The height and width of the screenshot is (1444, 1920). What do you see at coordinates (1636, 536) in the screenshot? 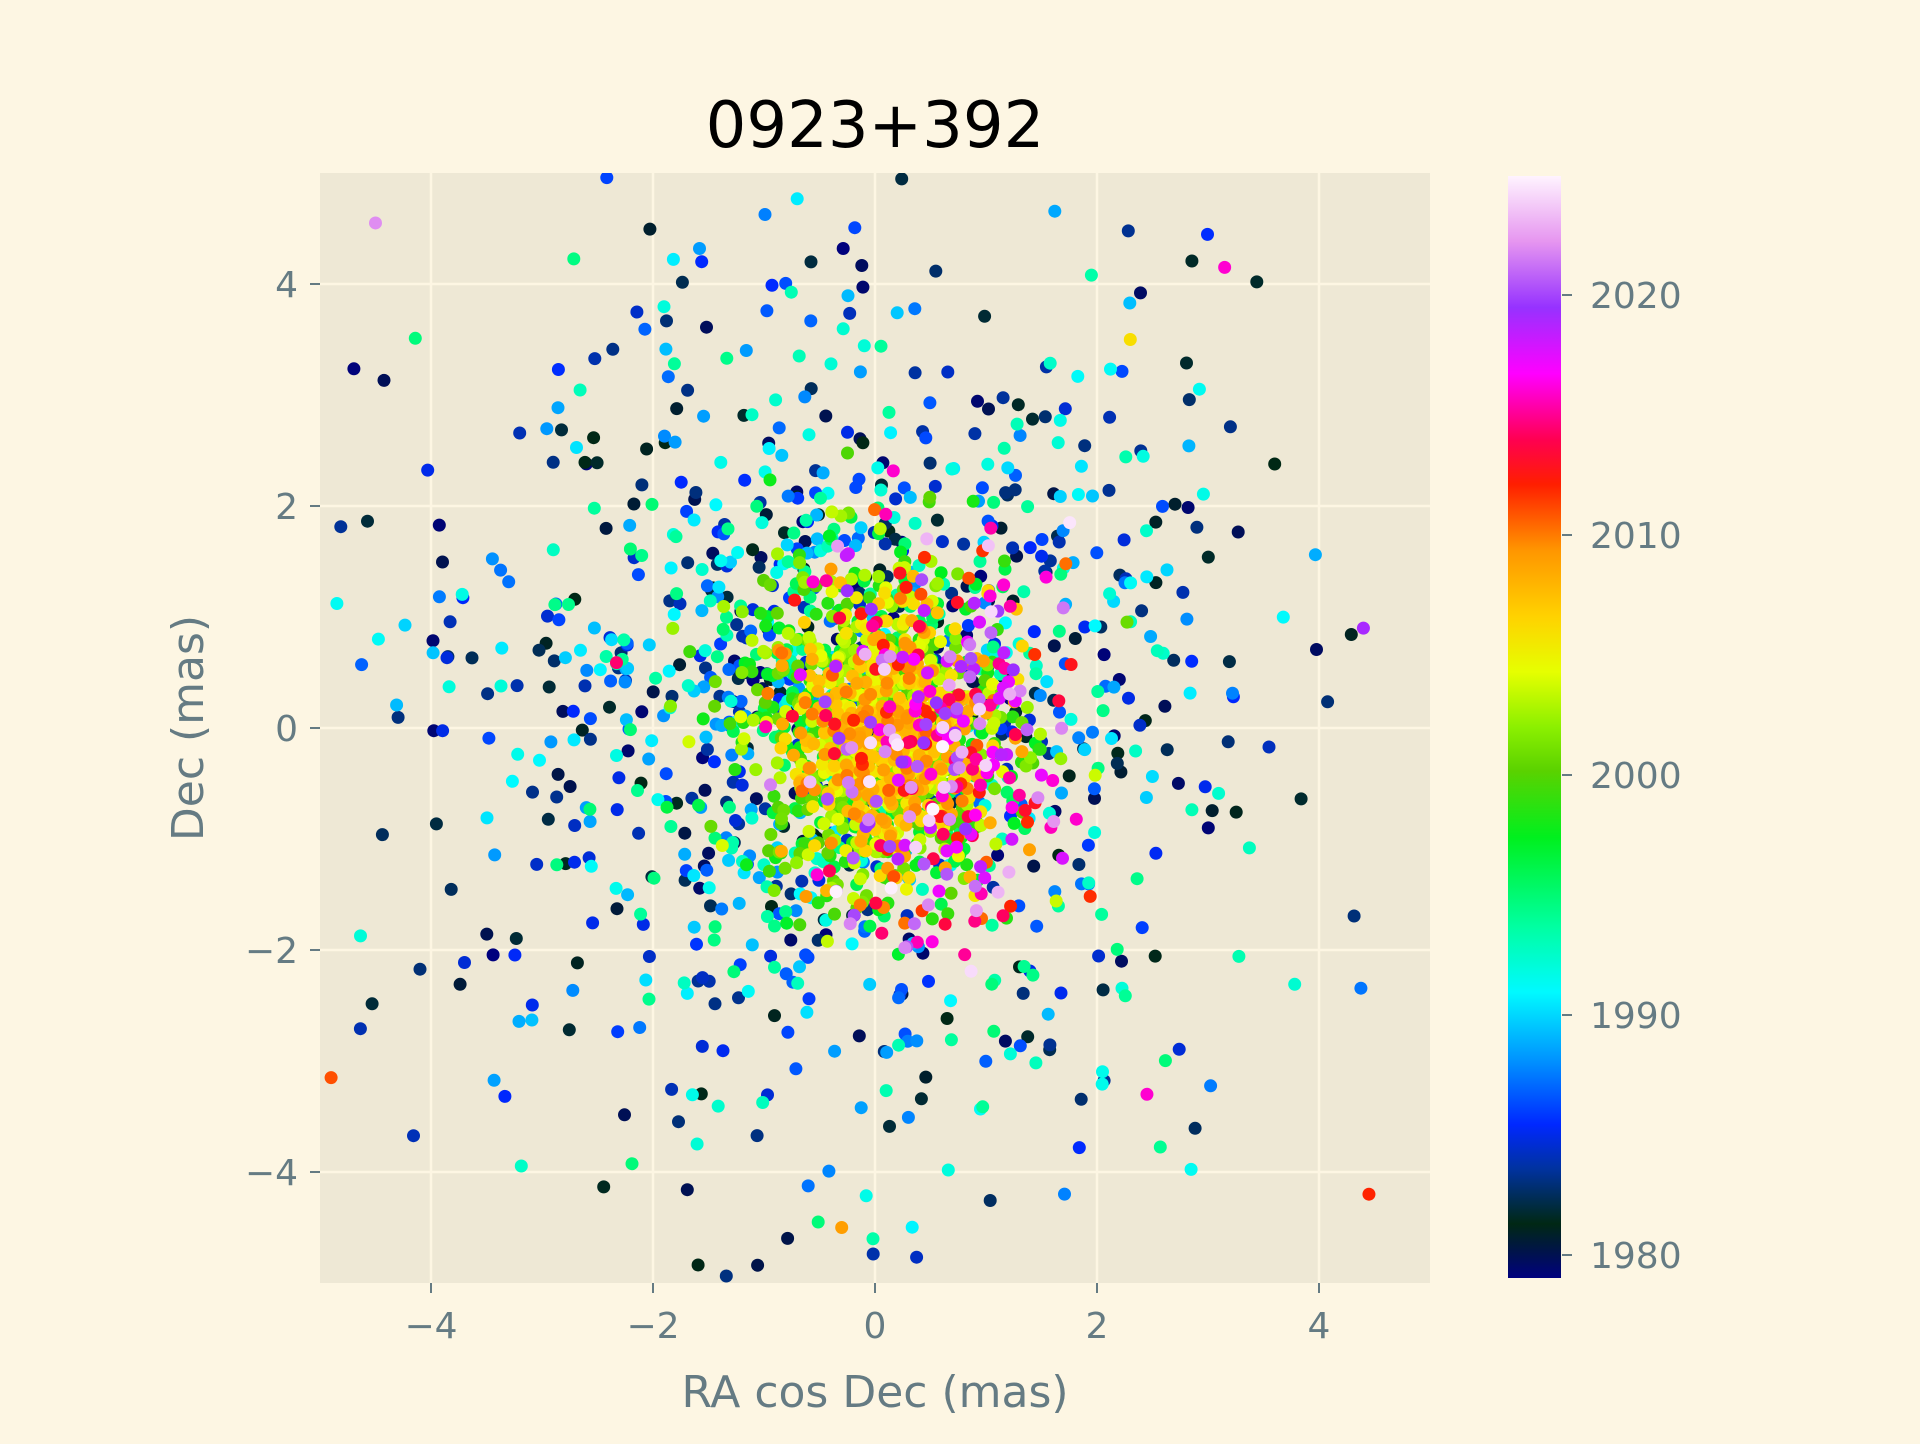
I see `colorbar-tick-label: 2010` at bounding box center [1636, 536].